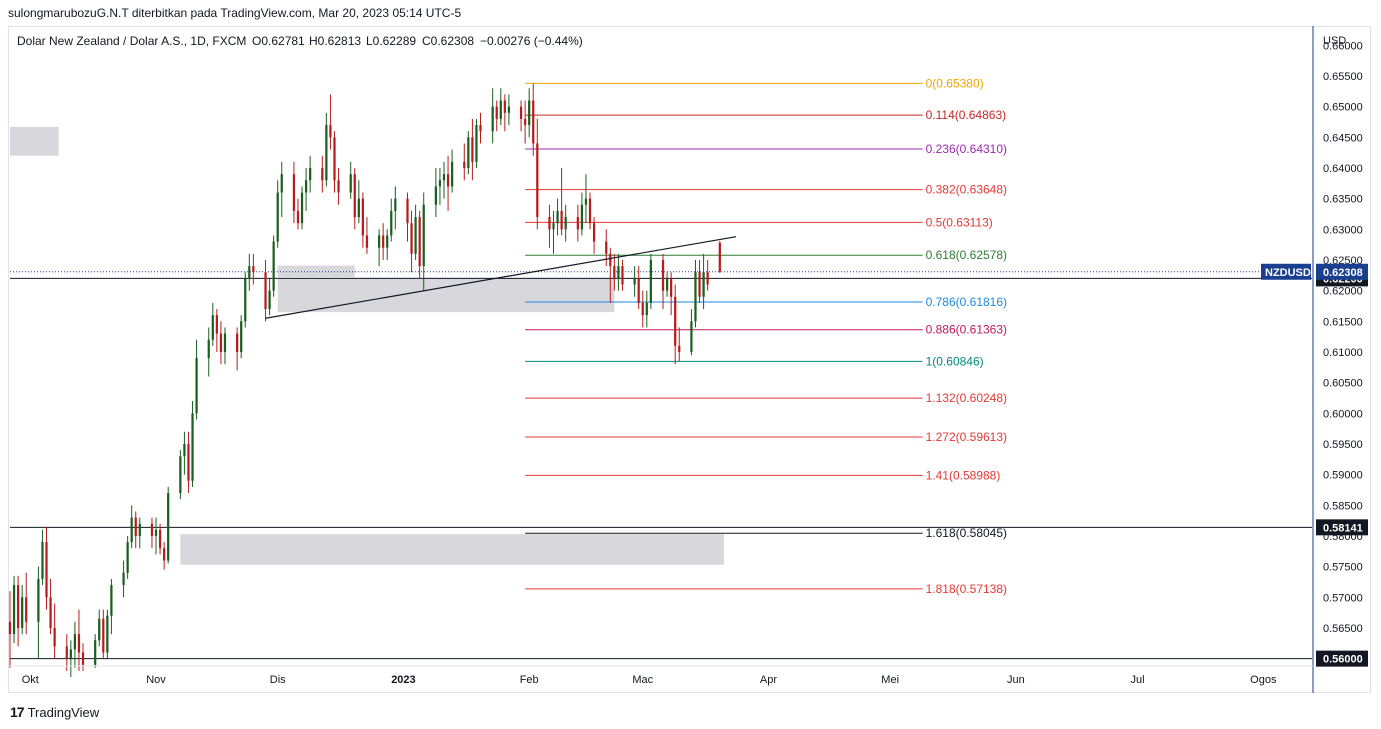 The image size is (1381, 729). I want to click on price-label-badge, so click(1342, 658).